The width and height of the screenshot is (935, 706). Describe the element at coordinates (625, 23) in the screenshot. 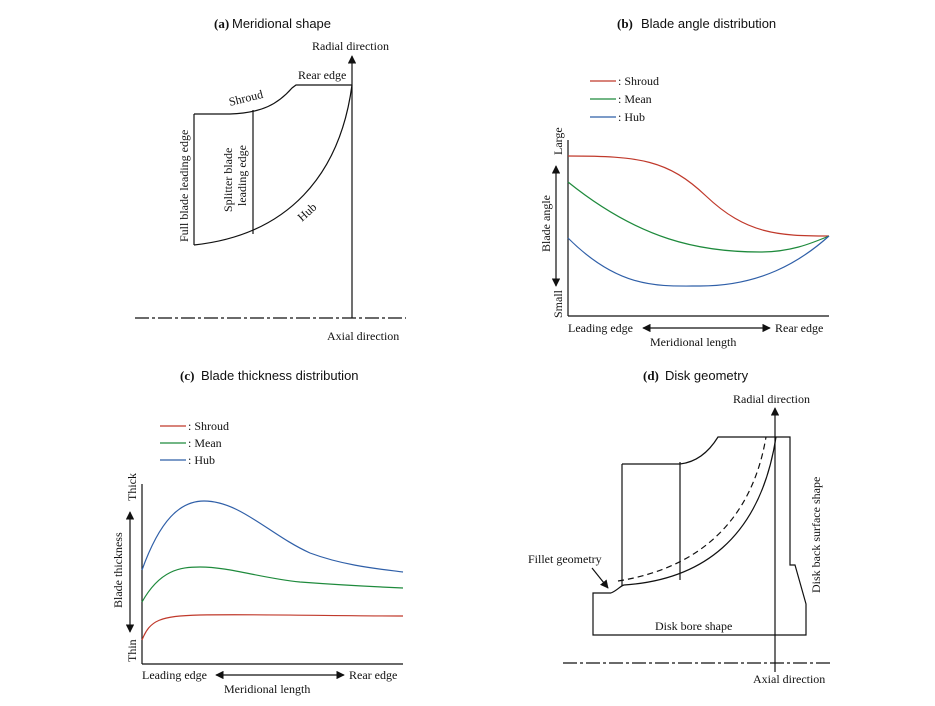

I see `panel-b-letter: (b)` at that location.